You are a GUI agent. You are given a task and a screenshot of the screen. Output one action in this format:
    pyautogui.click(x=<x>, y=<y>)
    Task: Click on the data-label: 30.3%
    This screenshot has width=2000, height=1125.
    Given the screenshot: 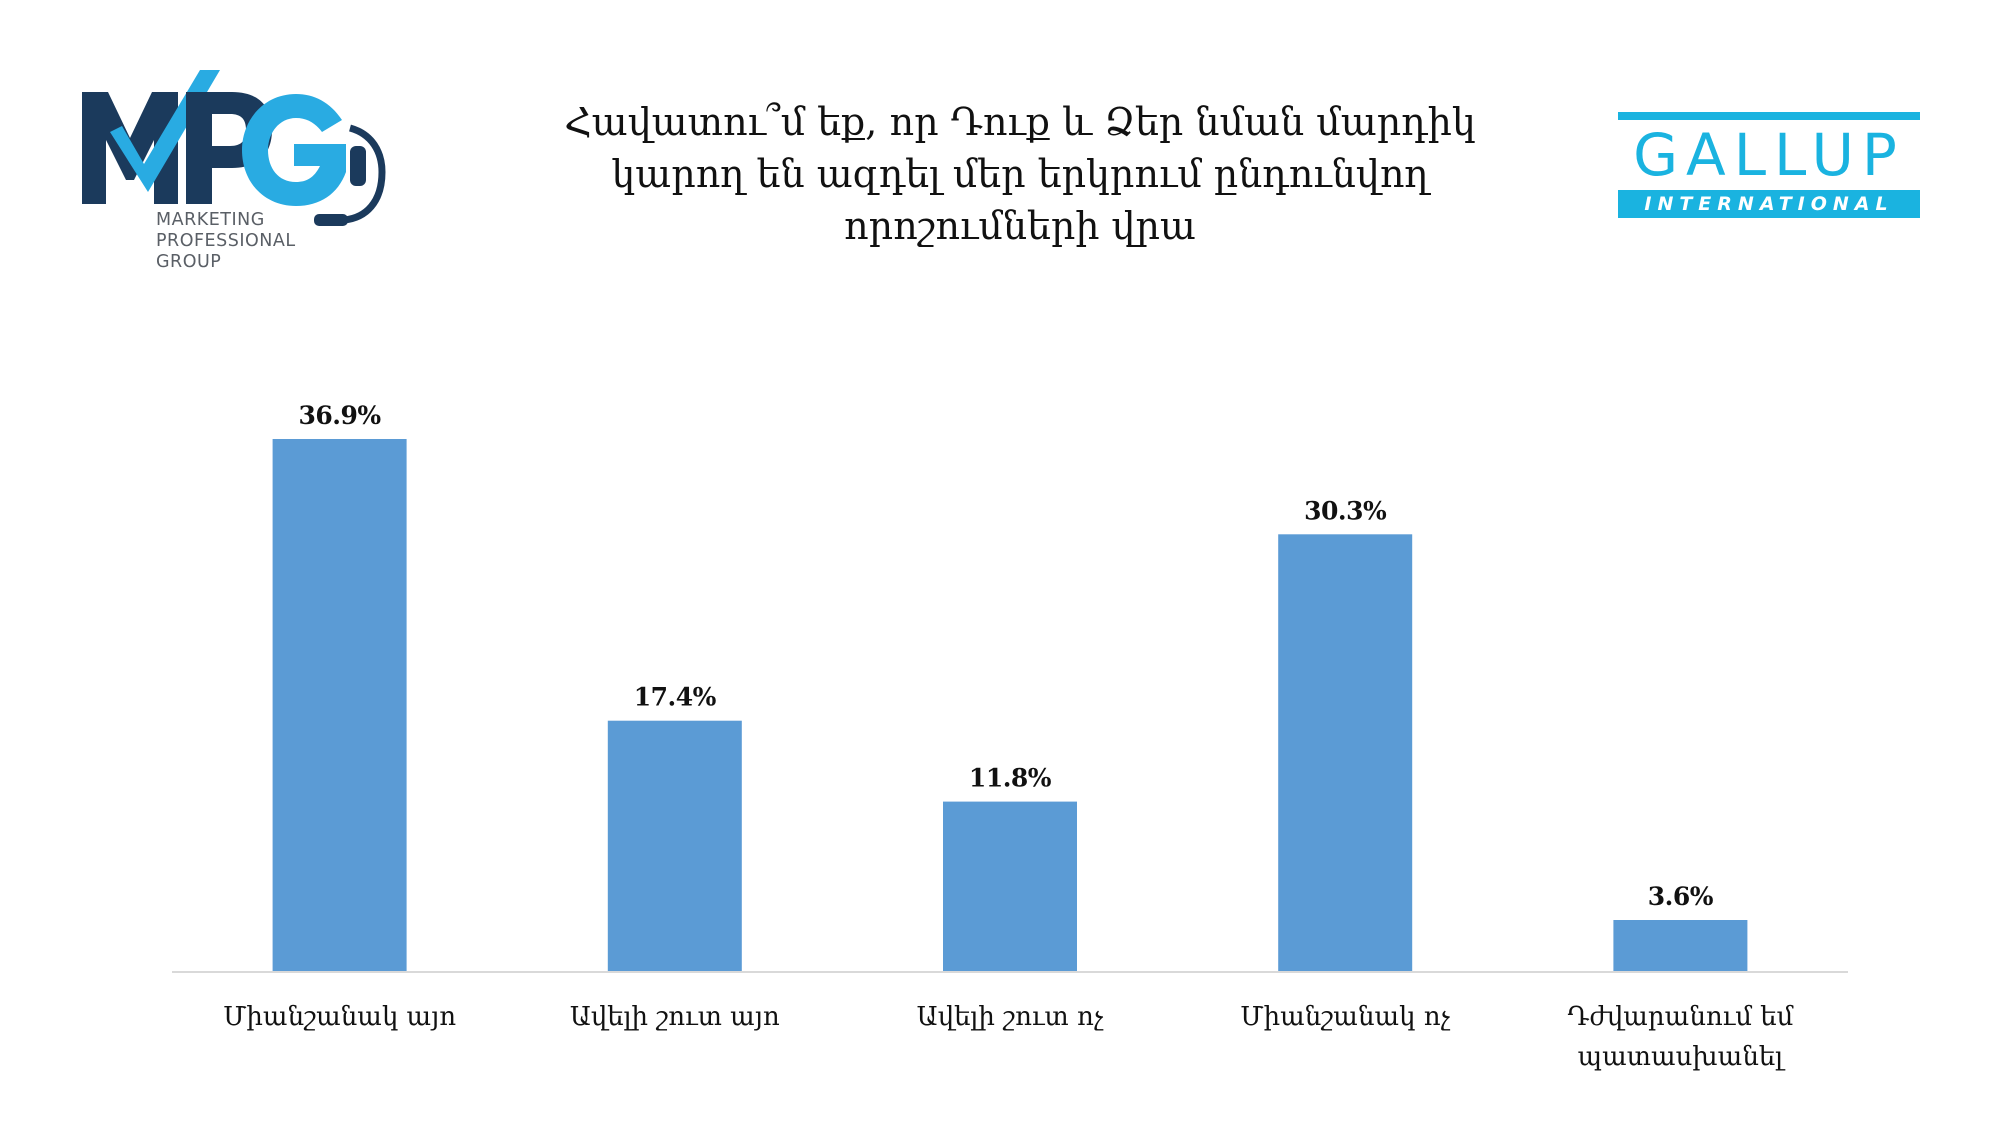 What is the action you would take?
    pyautogui.click(x=1345, y=510)
    